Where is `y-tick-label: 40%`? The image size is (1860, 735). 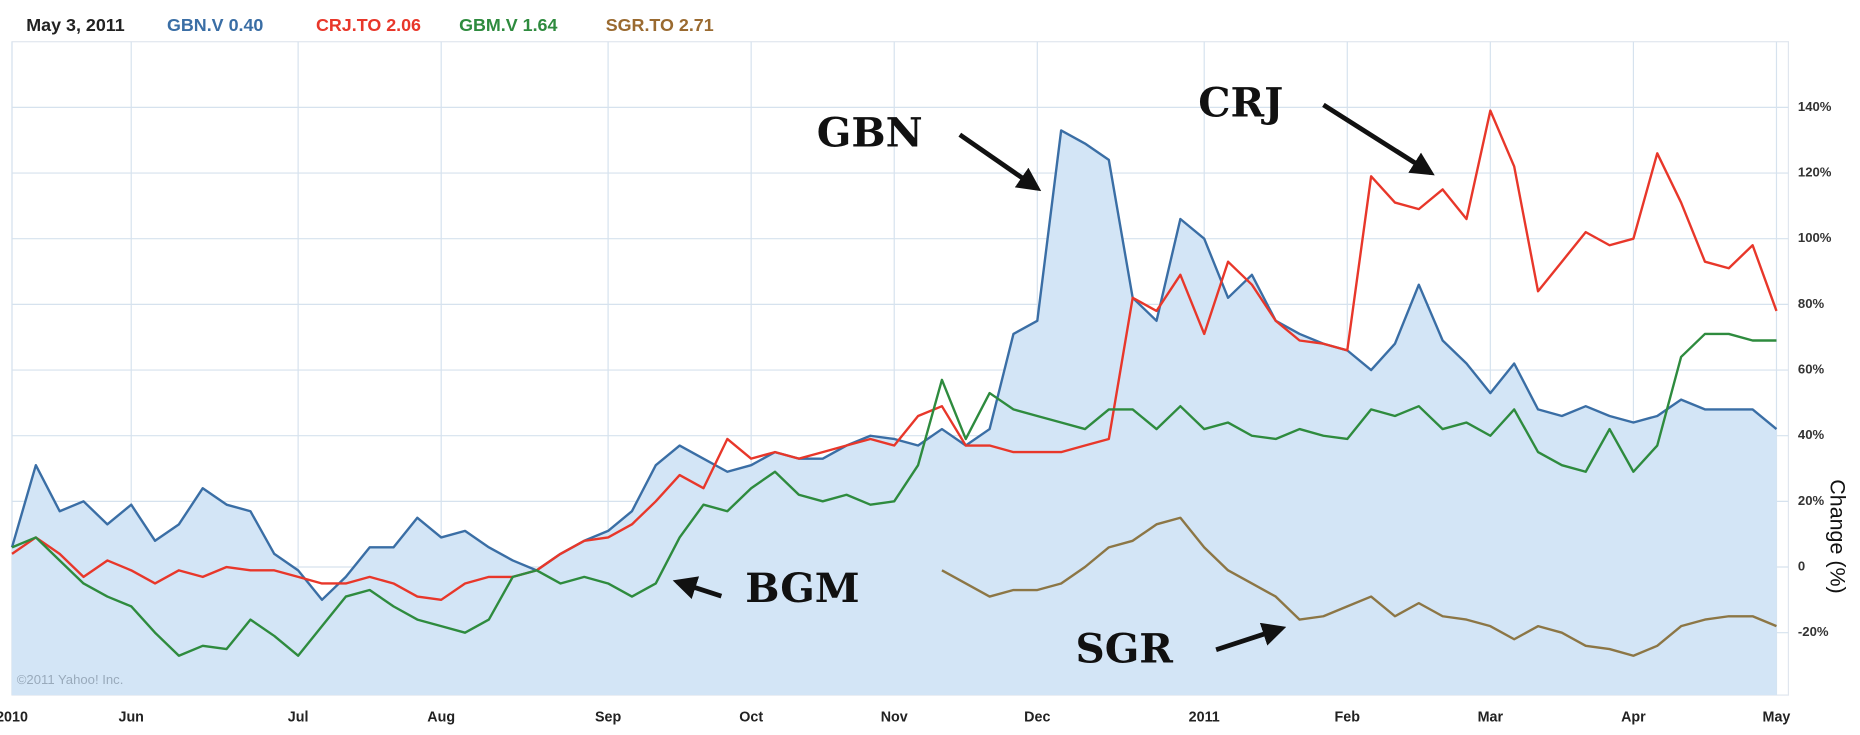
y-tick-label: 40% is located at coordinates (1811, 434).